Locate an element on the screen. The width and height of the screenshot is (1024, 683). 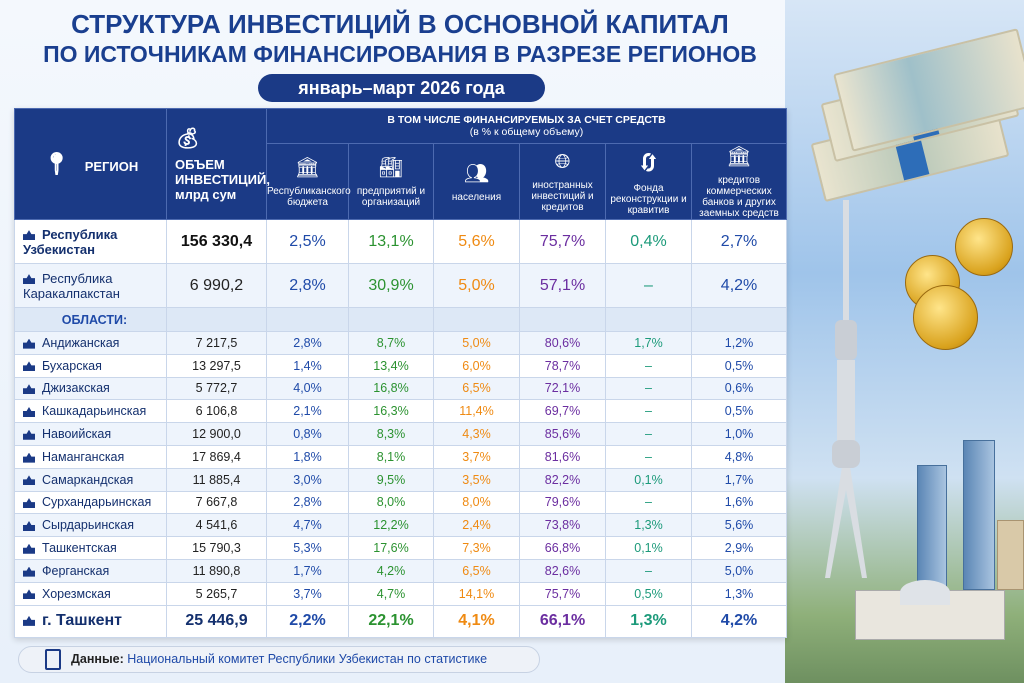
share-cell: 66,8% is located at coordinates (562, 548).